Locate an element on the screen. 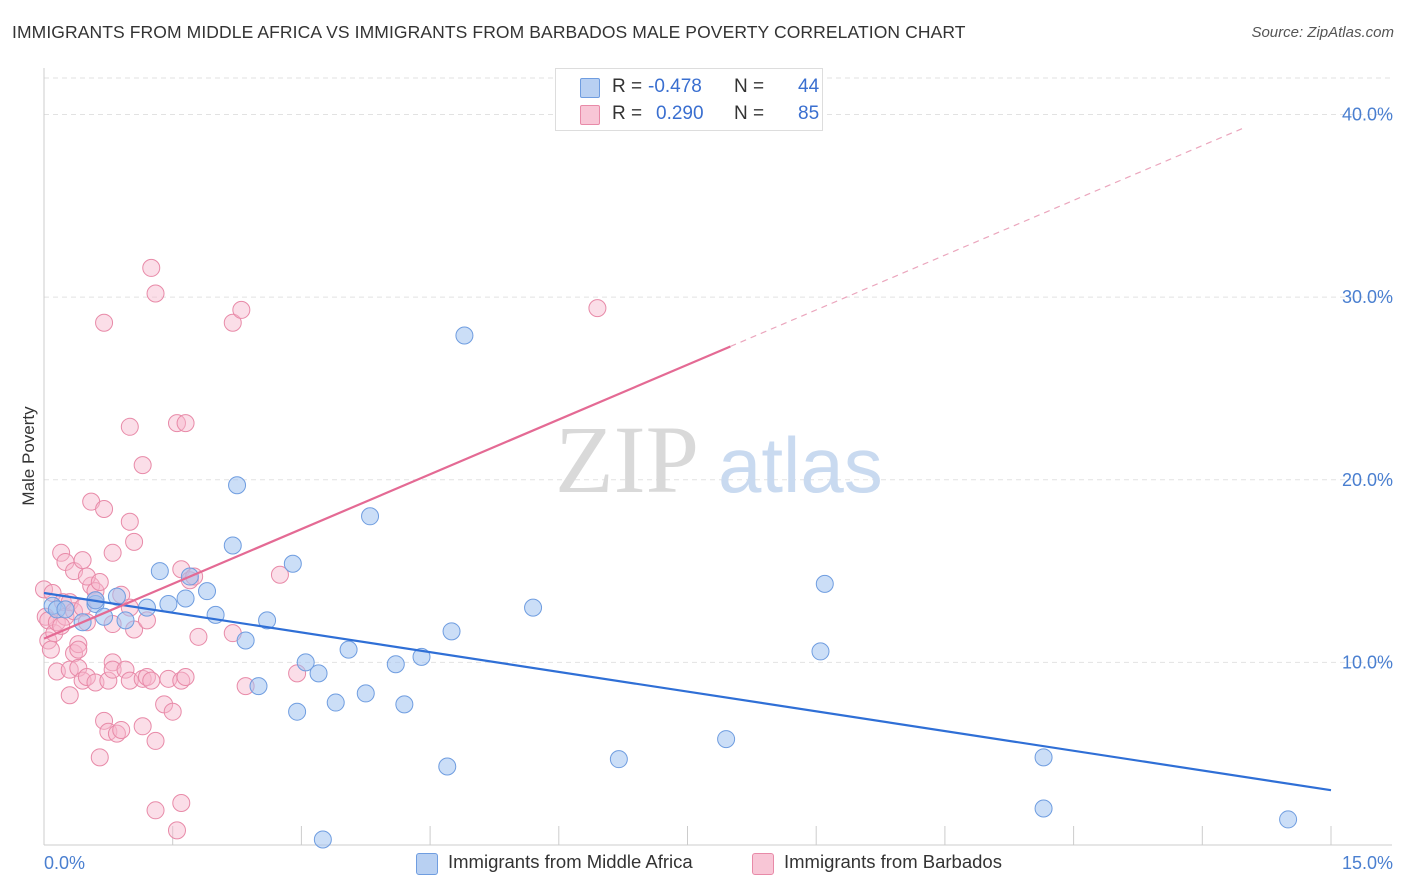 The height and width of the screenshot is (892, 1406). watermark: ZIP atlas is located at coordinates (719, 459).